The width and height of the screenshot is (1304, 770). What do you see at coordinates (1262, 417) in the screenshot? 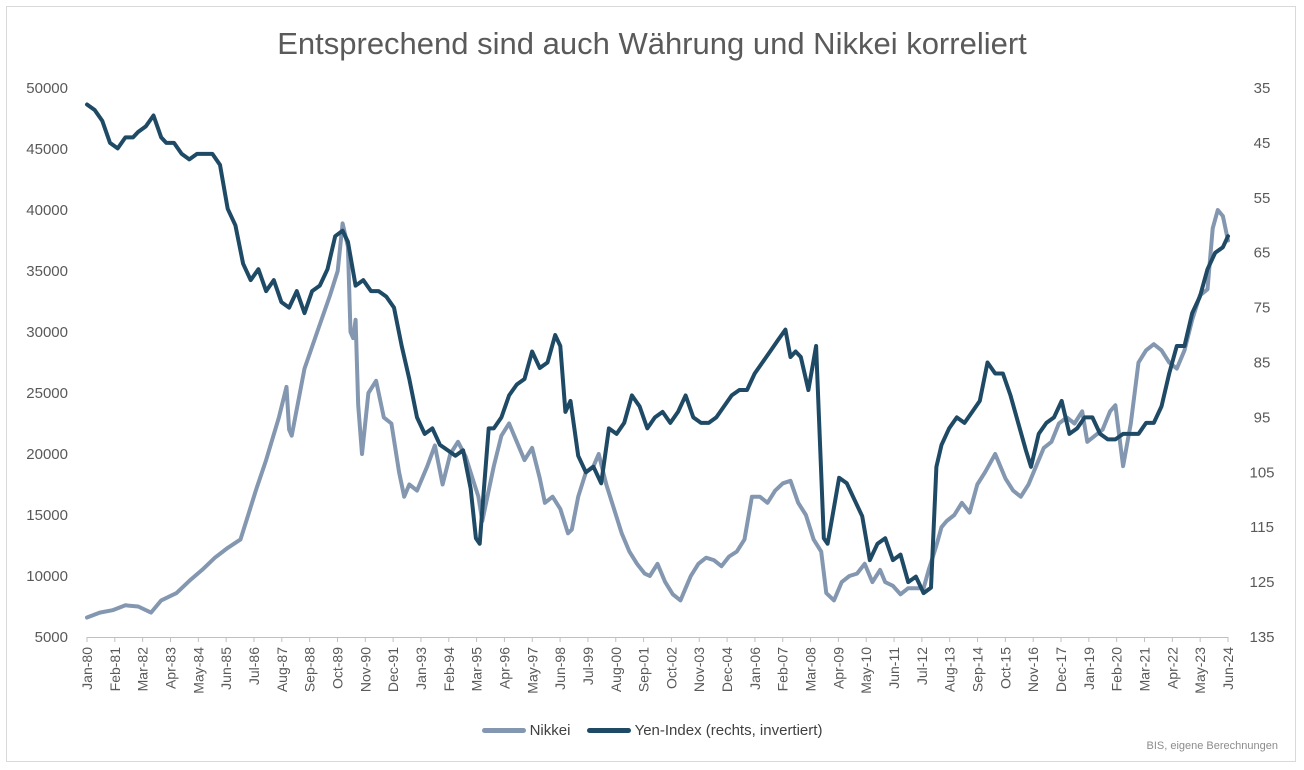
I see `right-tick-label: 95` at bounding box center [1262, 417].